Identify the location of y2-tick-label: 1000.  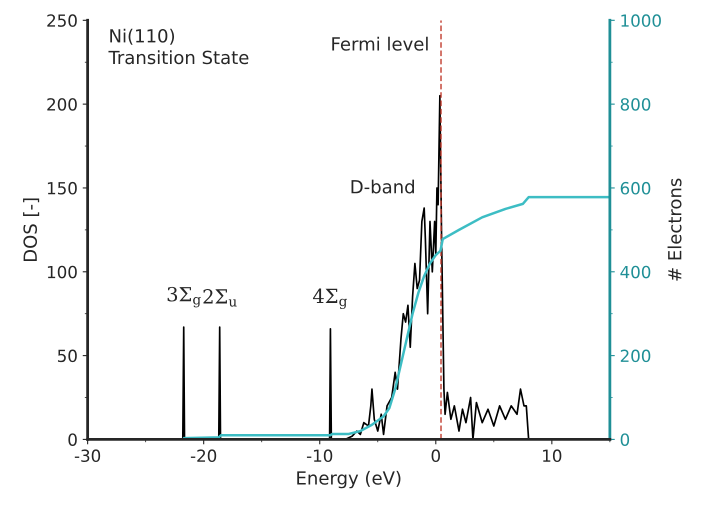
(641, 20).